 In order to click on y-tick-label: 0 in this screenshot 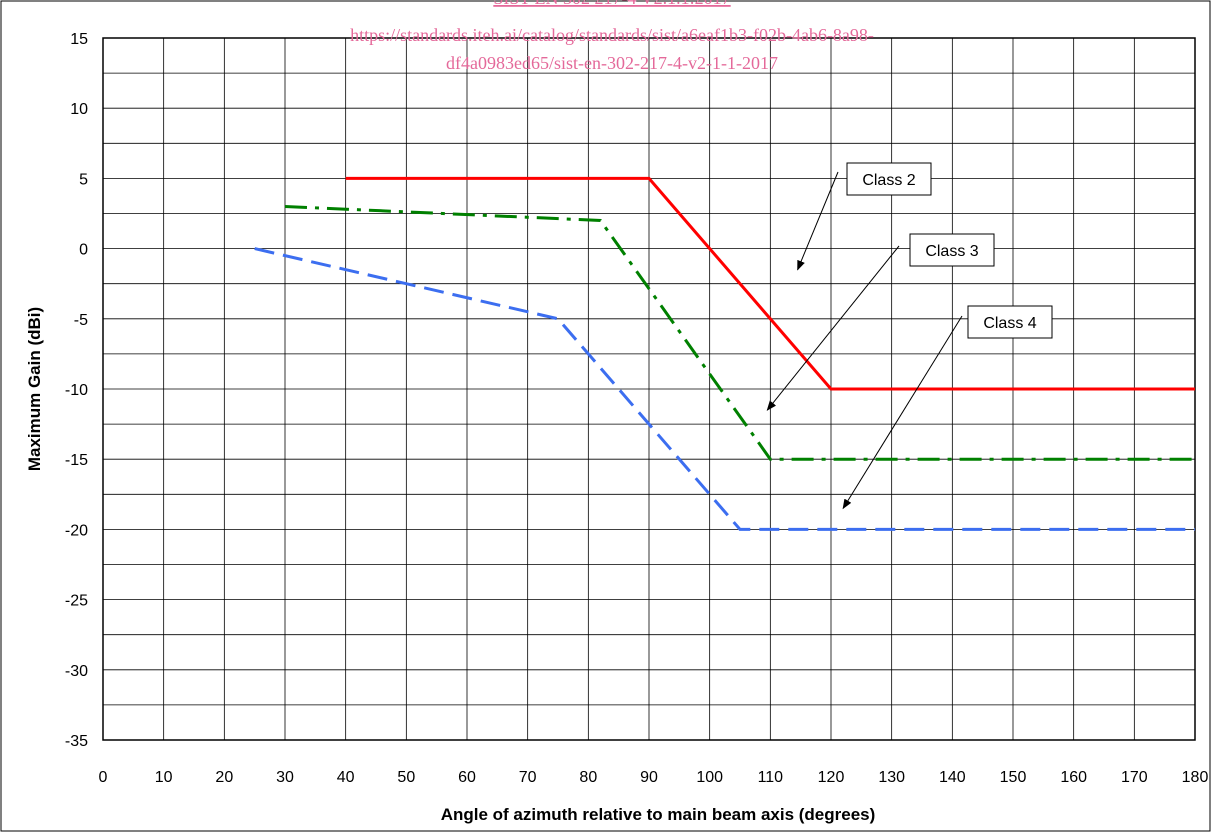, I will do `click(83, 250)`.